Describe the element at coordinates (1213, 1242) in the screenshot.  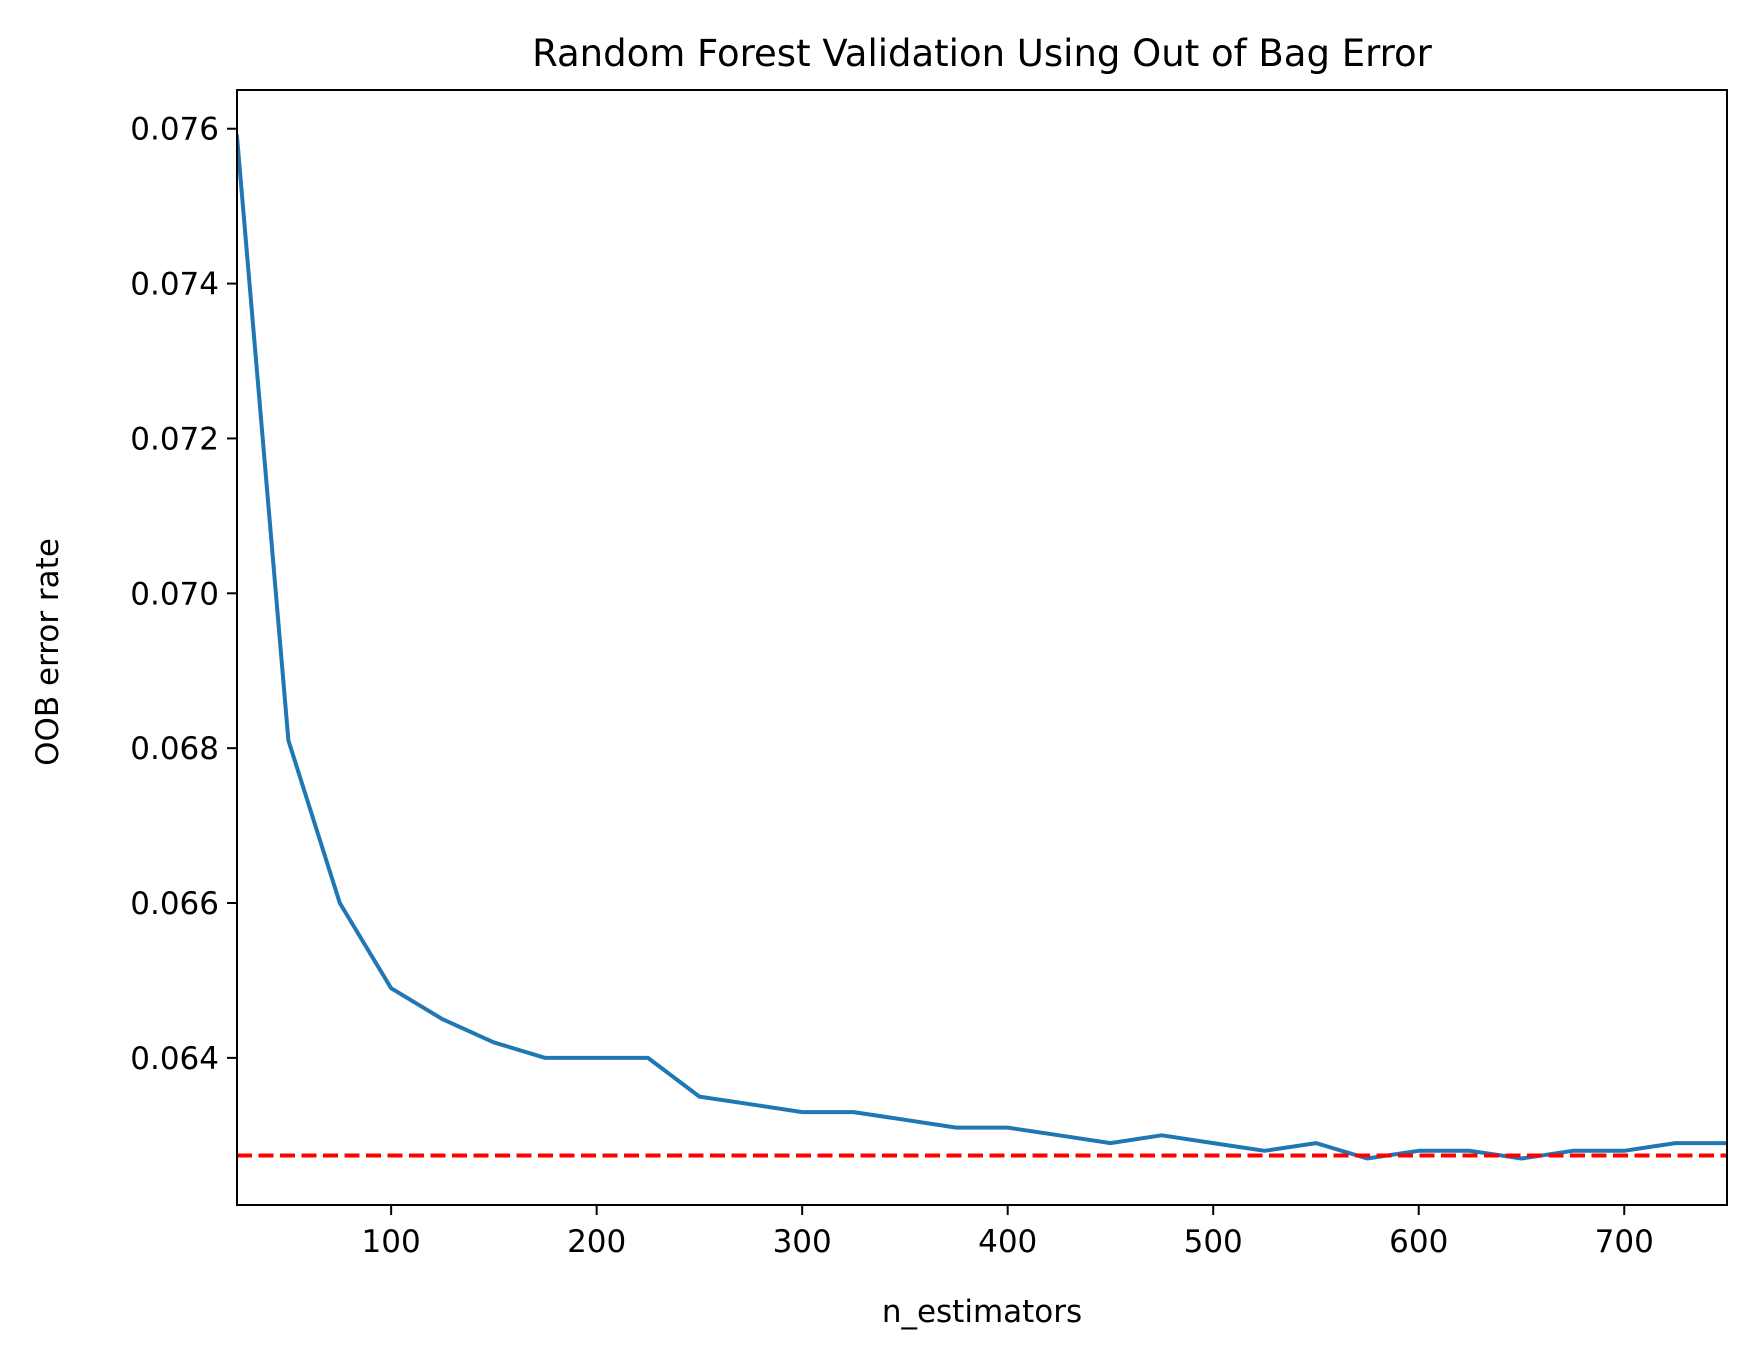
I see `x-tick-label-500: 500` at that location.